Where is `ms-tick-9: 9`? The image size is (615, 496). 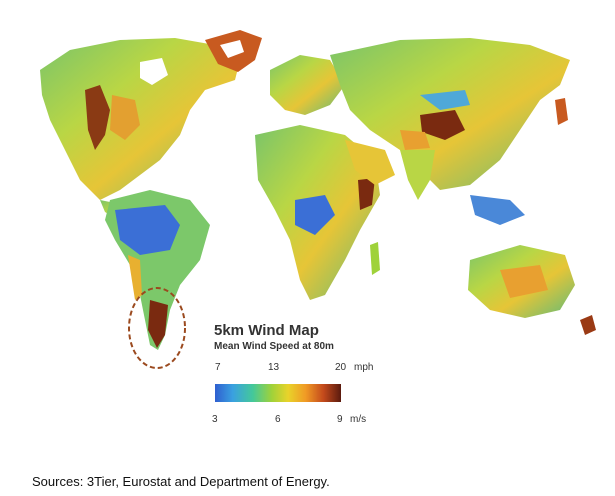
ms-tick-9: 9 is located at coordinates (340, 419).